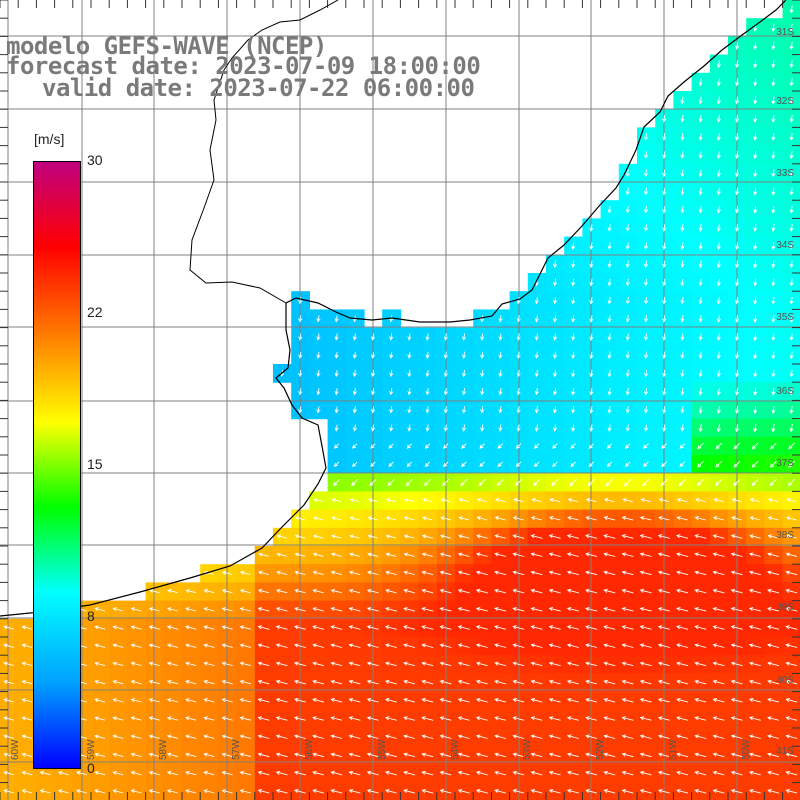  I want to click on lon-label-57w: 57W, so click(236, 749).